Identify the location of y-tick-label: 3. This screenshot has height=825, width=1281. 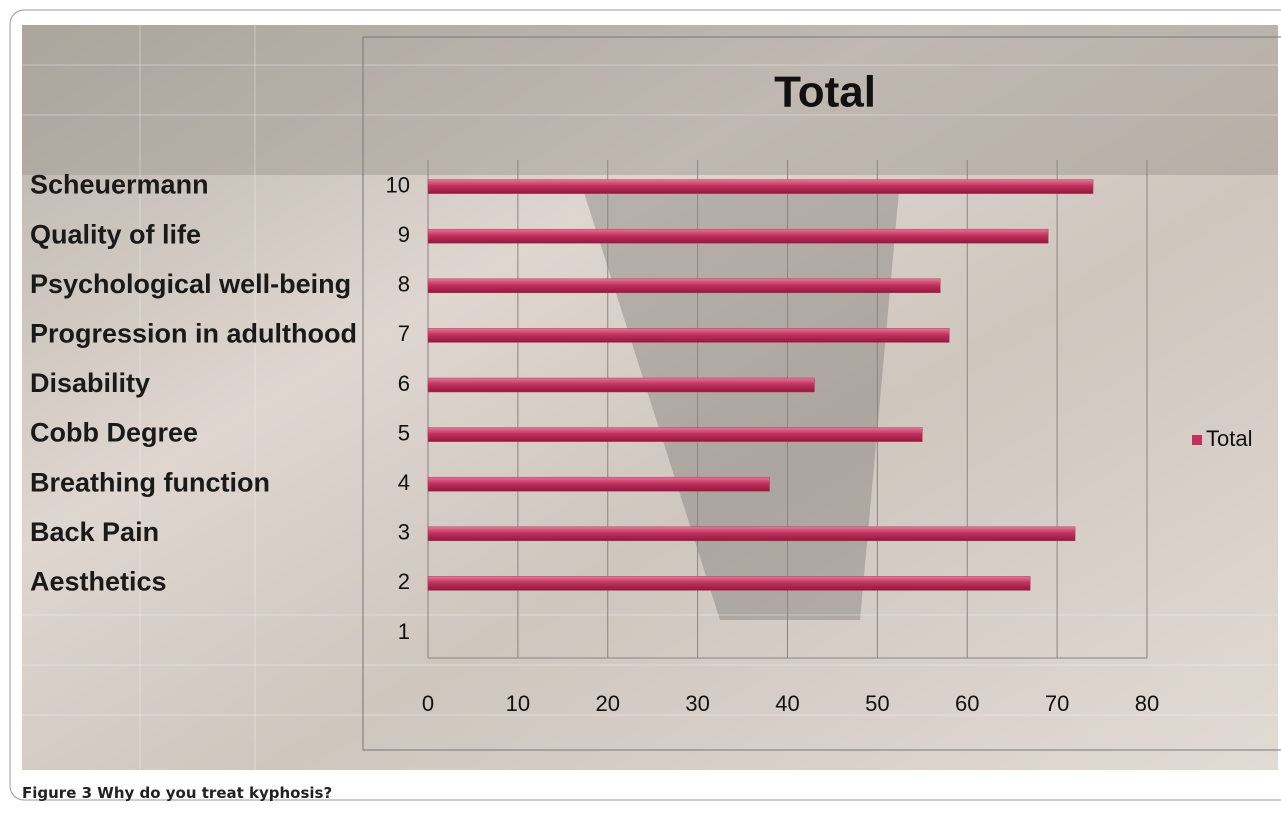
(404, 532).